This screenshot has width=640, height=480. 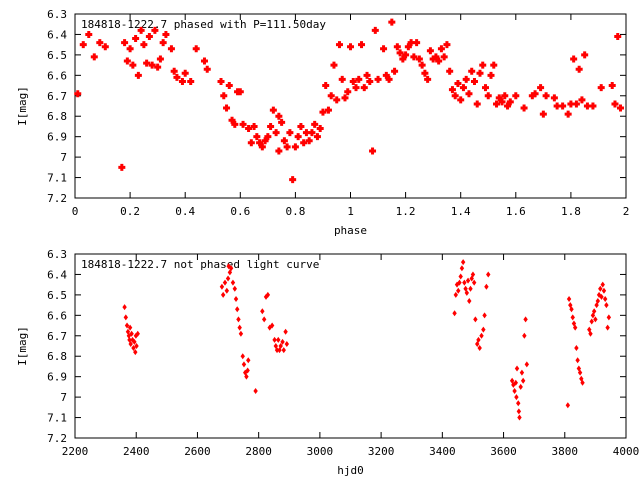 I want to click on chart-2-x-axis-label: hjd0, so click(x=350, y=470).